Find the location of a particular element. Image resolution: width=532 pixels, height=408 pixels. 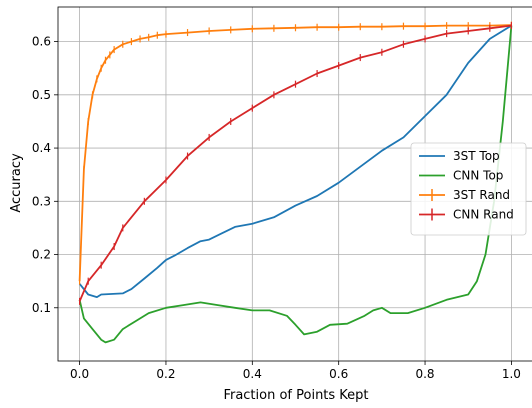

legend: 3ST Top CNN Top 3ST Rand CNN Rand is located at coordinates (468, 189).